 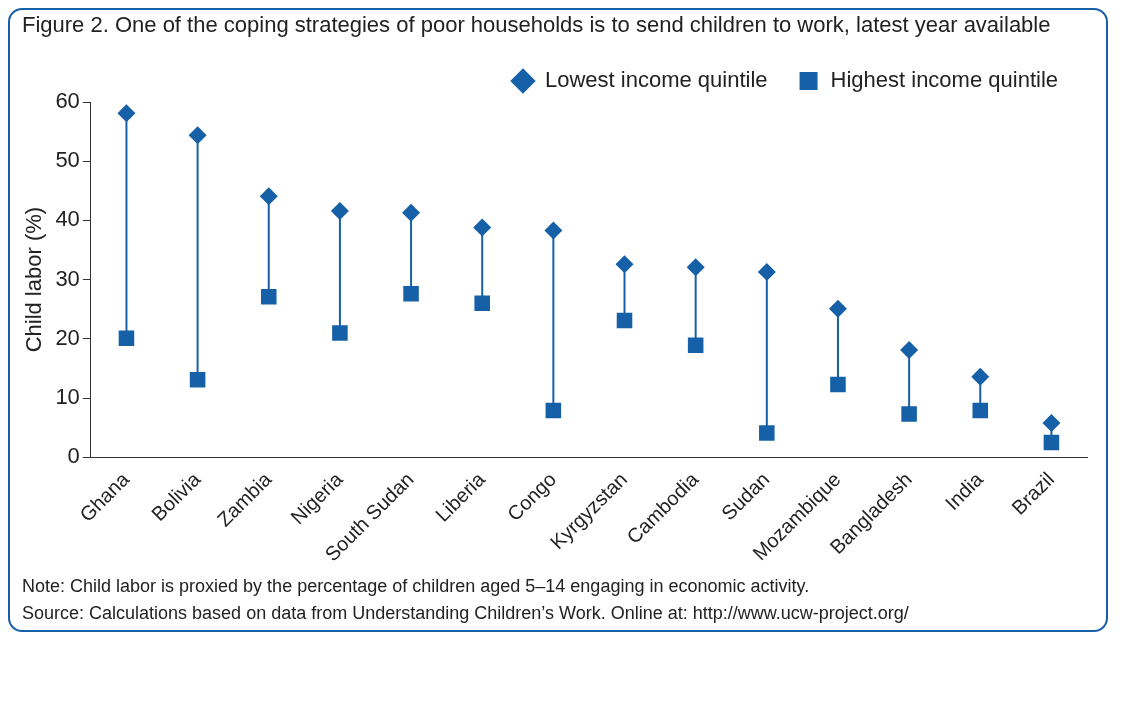 What do you see at coordinates (67, 397) in the screenshot?
I see `y-tick-label: 10` at bounding box center [67, 397].